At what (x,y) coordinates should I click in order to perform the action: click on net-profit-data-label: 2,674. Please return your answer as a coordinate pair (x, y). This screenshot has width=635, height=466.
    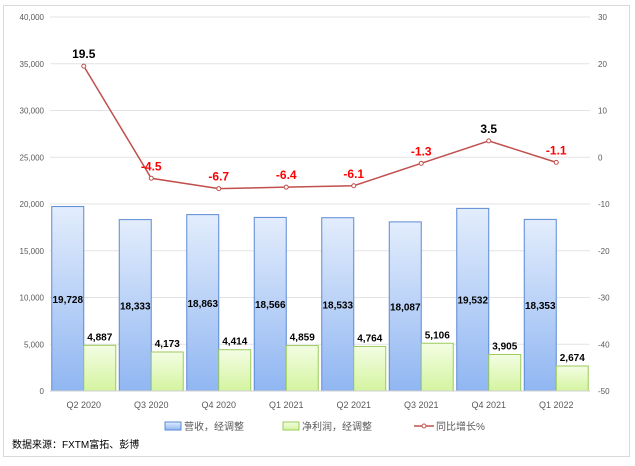
    Looking at the image, I should click on (572, 358).